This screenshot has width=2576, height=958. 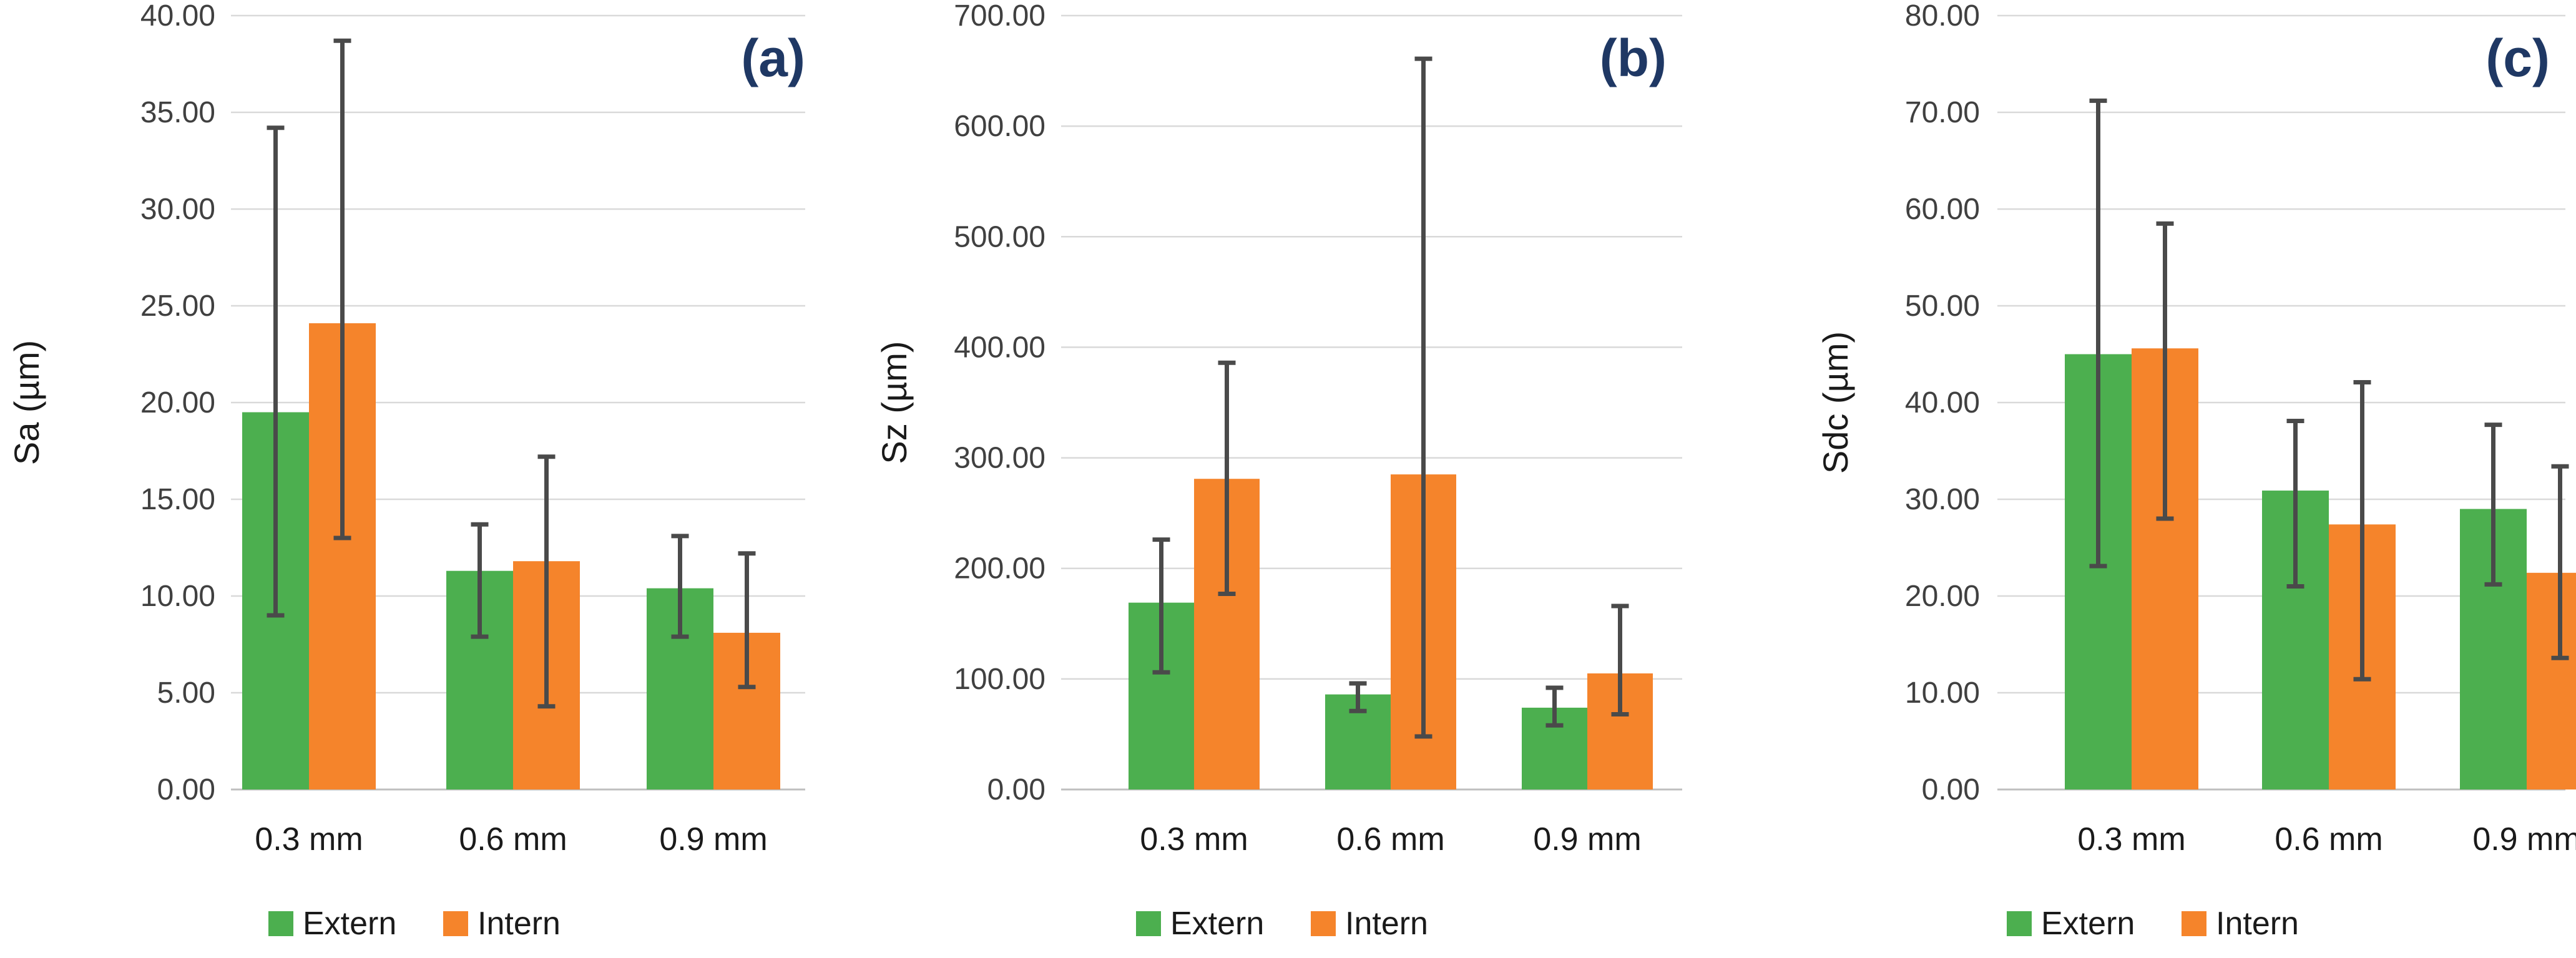 I want to click on y-tick-label: 200.00, so click(x=1000, y=568).